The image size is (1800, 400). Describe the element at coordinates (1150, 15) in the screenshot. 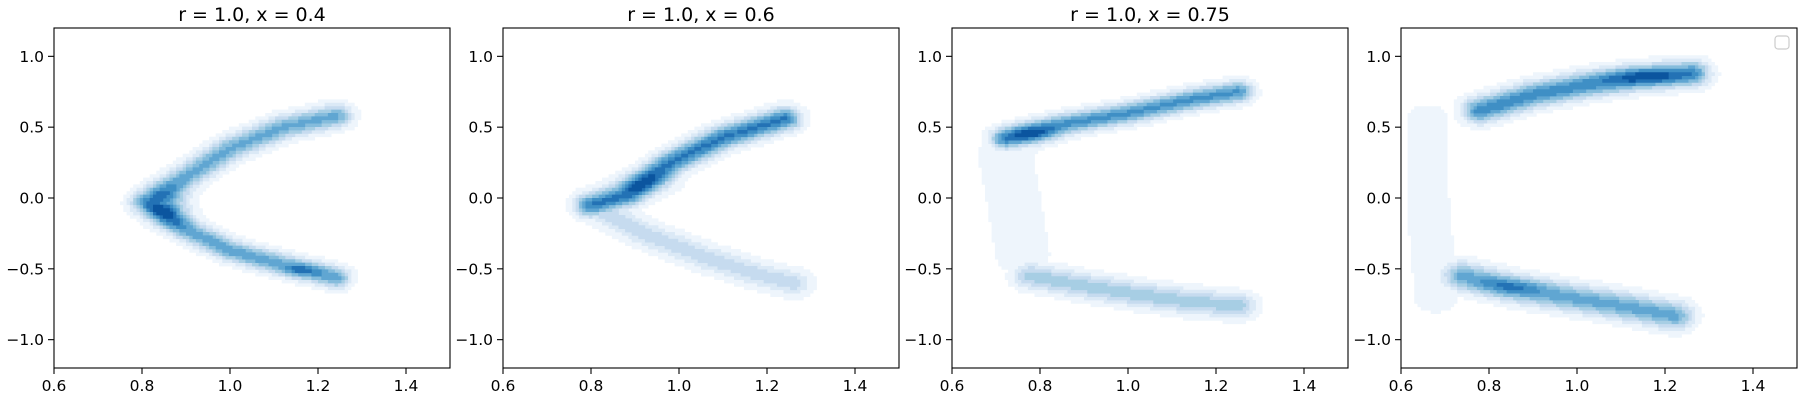

I see `subplot-title: r = 1.0, x = 0.75` at that location.